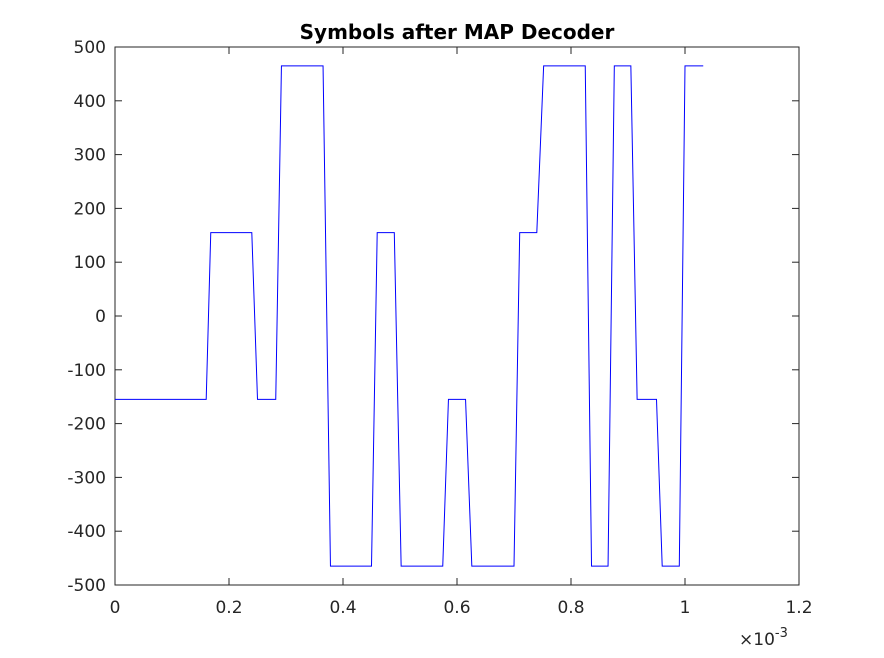  Describe the element at coordinates (86, 478) in the screenshot. I see `y-tick-label: -300` at that location.